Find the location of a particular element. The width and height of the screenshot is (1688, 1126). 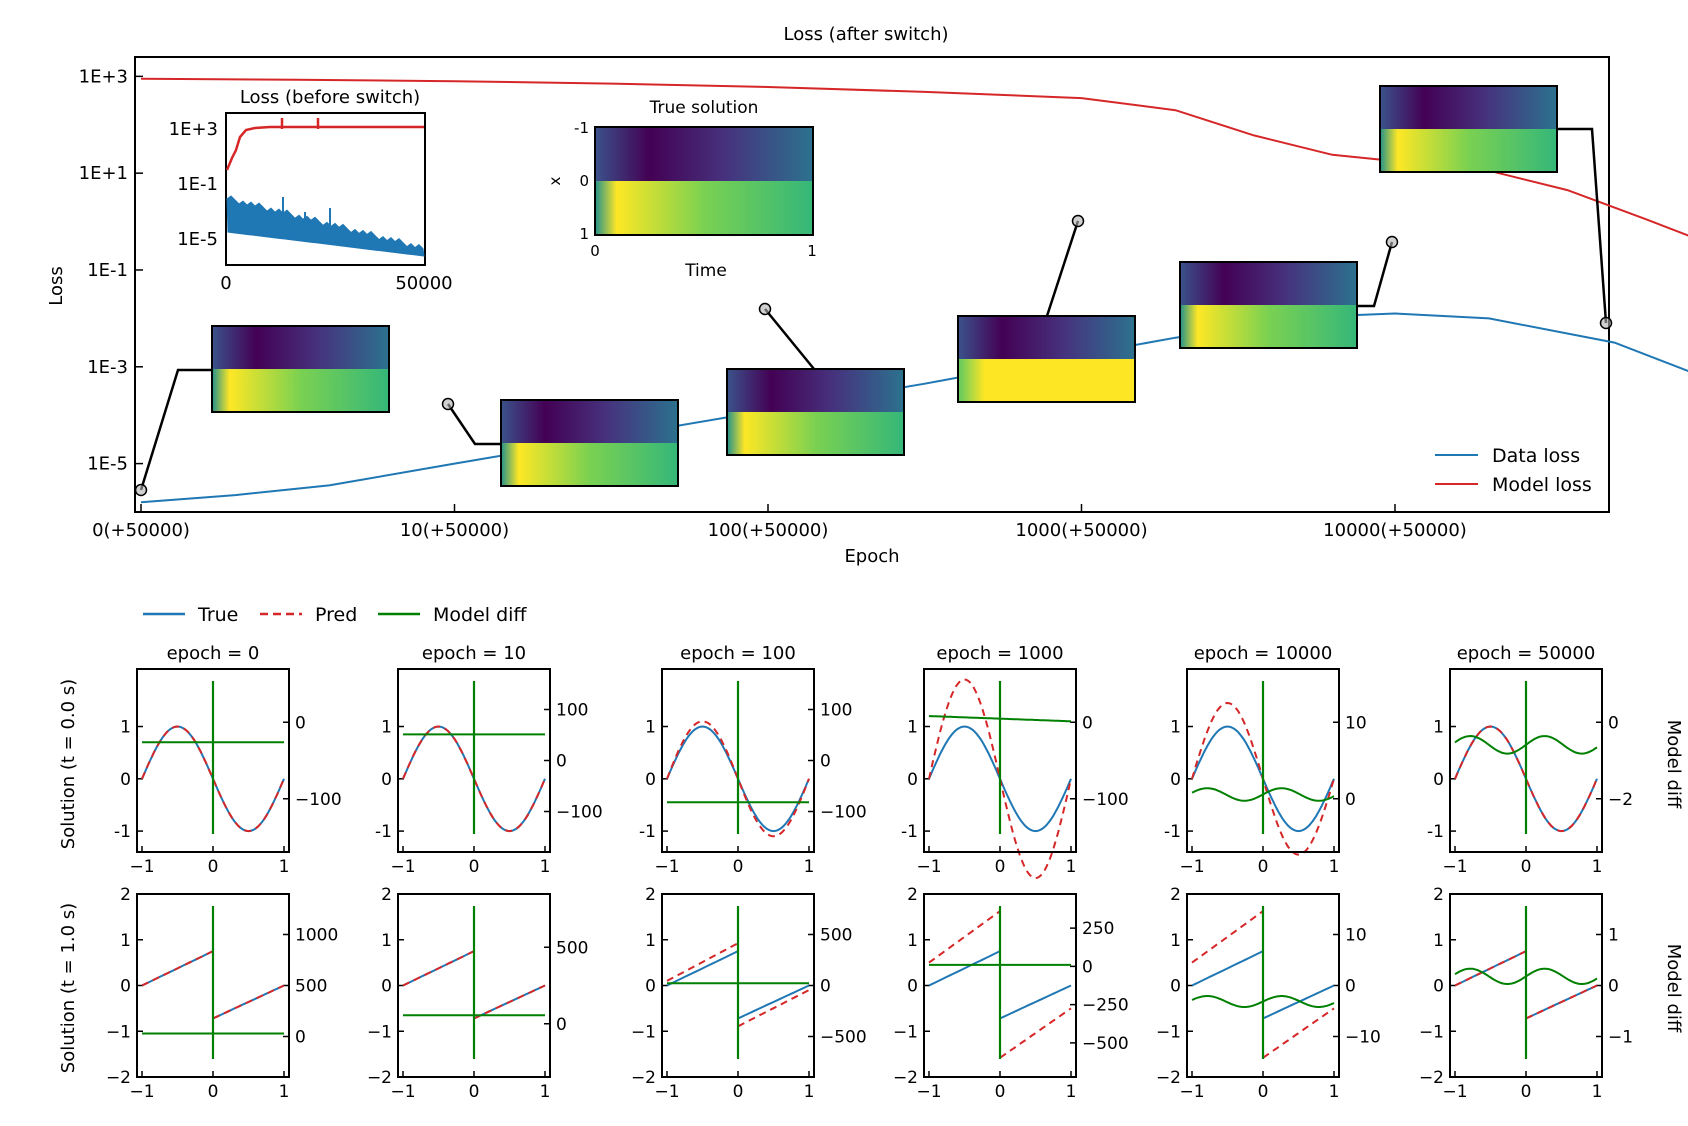

panel-true-curve is located at coordinates (1263, 985).